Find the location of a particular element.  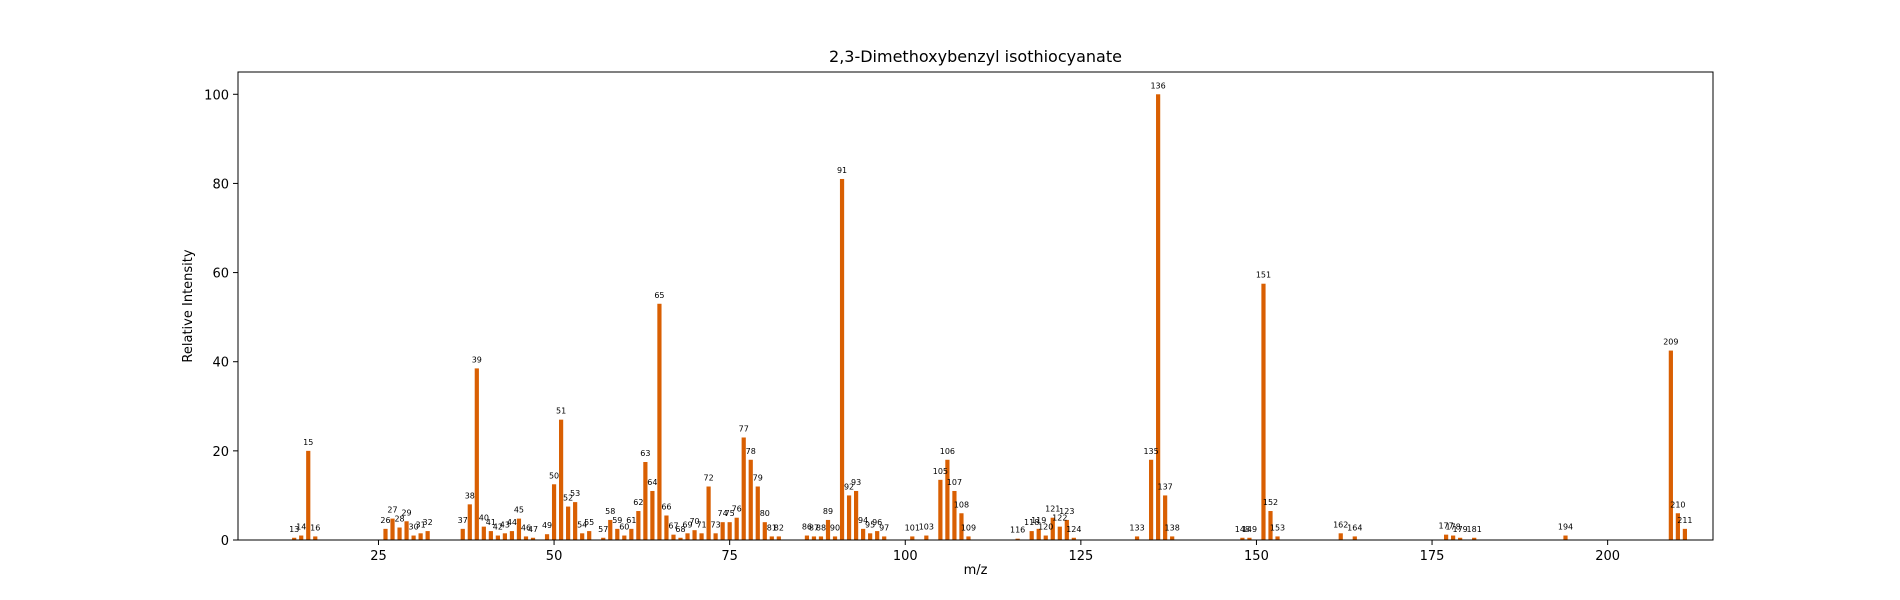

bar-label-mz-40: 40 is located at coordinates (484, 518).